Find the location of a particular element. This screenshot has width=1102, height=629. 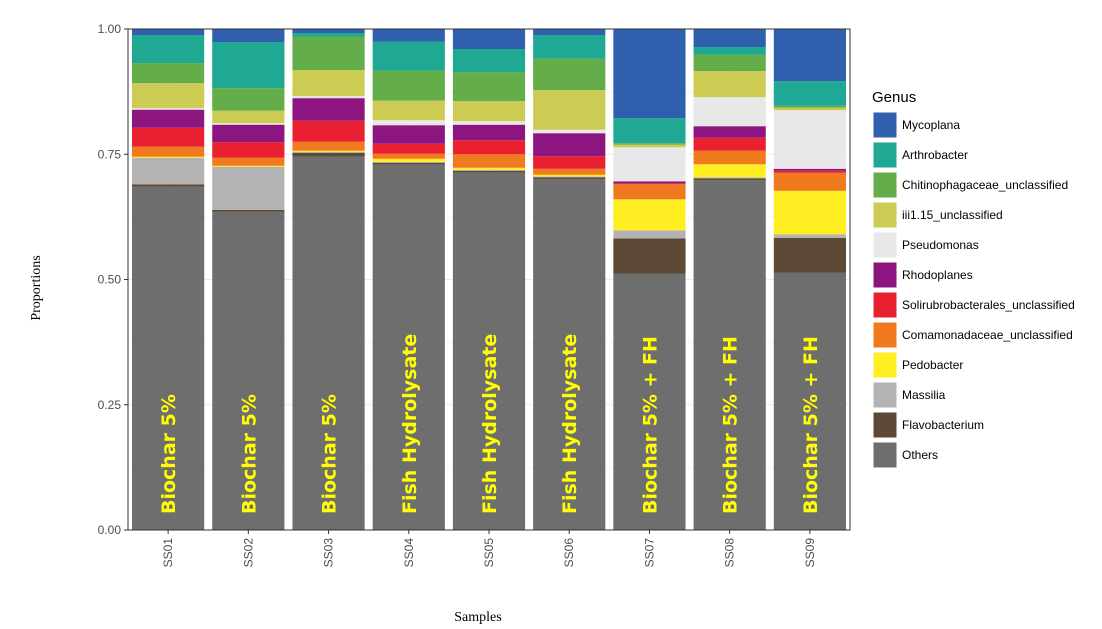

legend-label: iii1.15_unclassified is located at coordinates (952, 215).